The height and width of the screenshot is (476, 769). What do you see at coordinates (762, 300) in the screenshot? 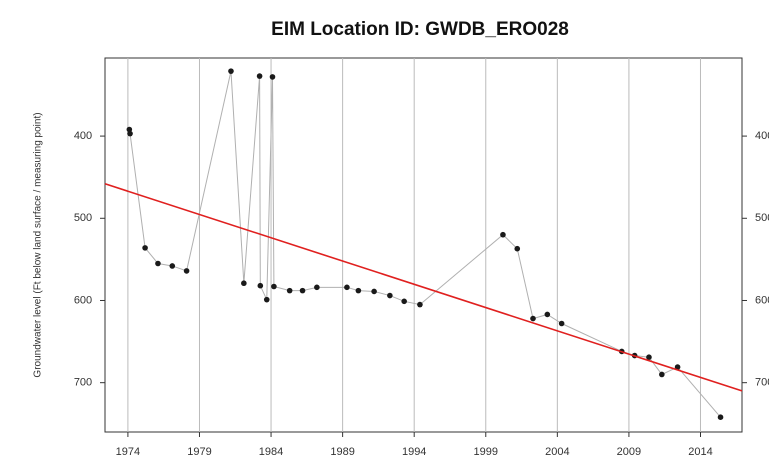
I see `y2-tick-label: 600` at bounding box center [762, 300].